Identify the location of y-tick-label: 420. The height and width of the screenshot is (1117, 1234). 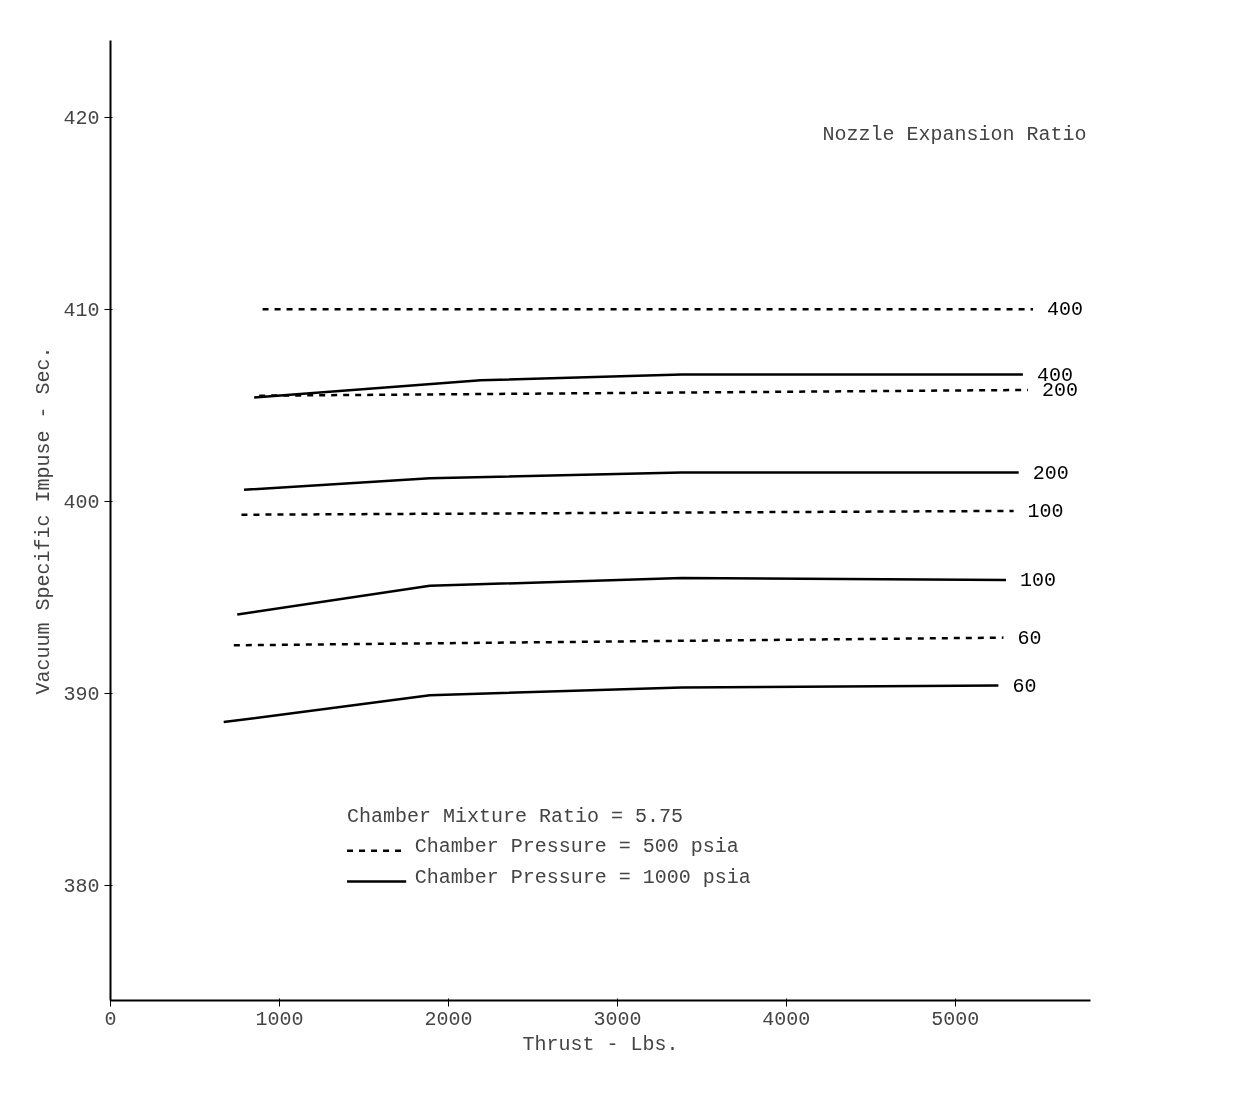
(81, 118).